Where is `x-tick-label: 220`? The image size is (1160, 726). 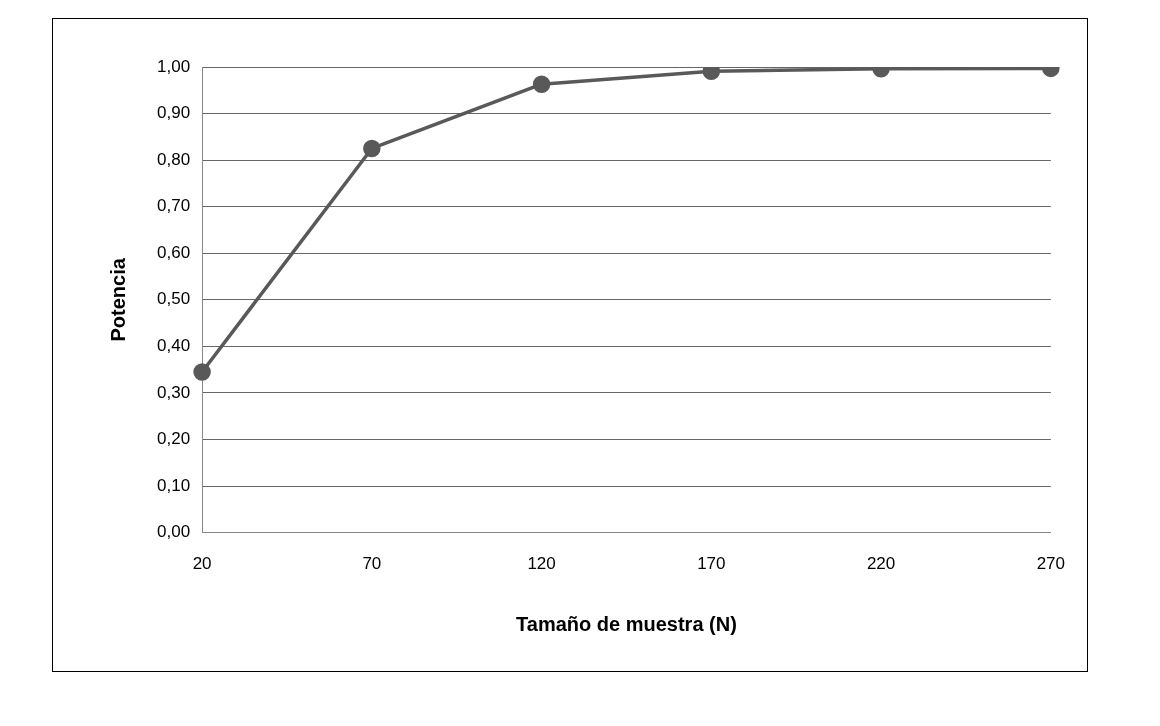
x-tick-label: 220 is located at coordinates (881, 564).